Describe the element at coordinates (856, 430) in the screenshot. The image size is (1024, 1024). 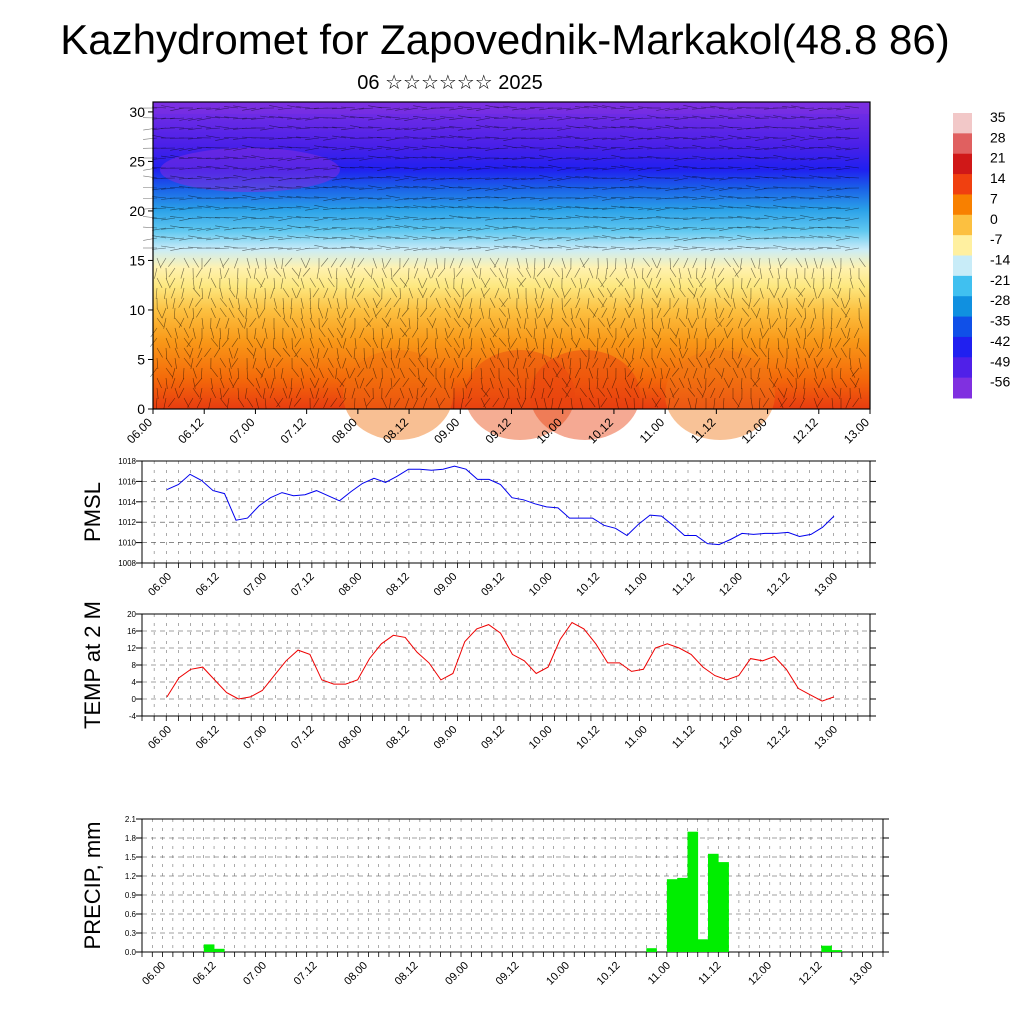
I see `heatmap-x-tick-label: 13.00` at that location.